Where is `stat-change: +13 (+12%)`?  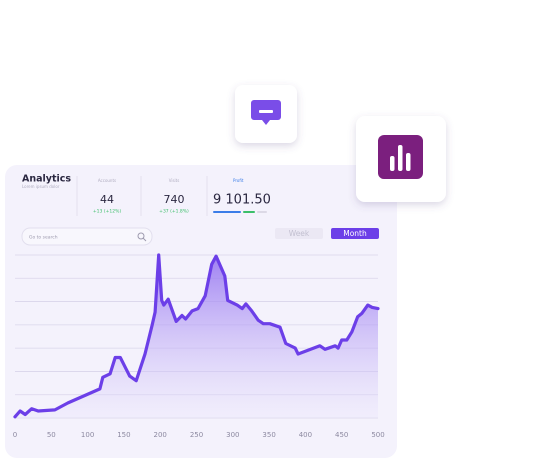
stat-change: +13 (+12%) is located at coordinates (107, 212).